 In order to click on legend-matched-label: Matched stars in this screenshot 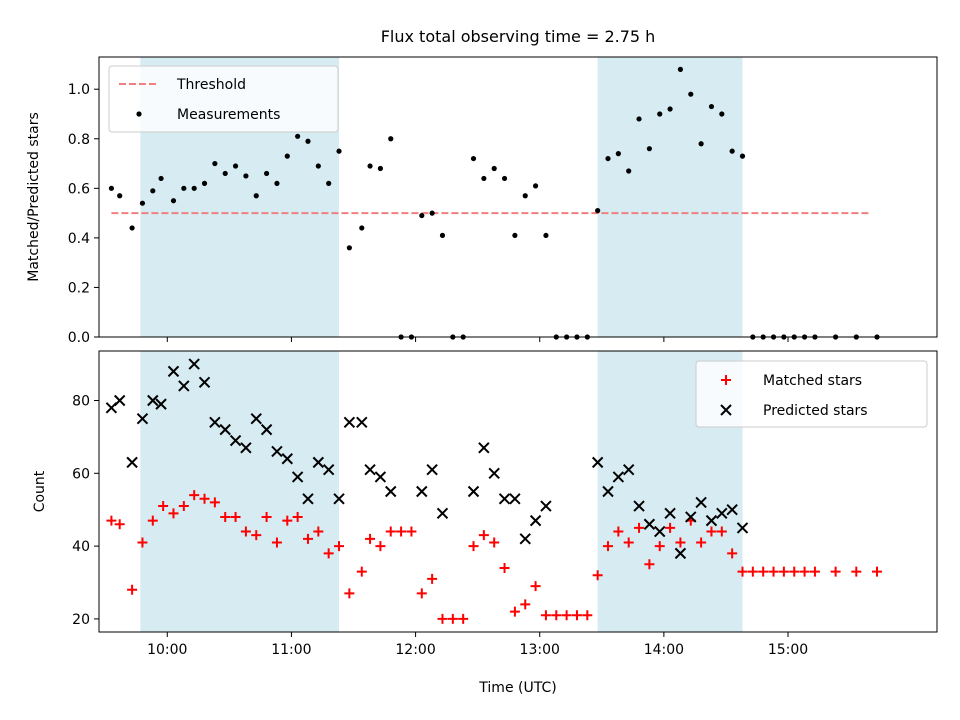, I will do `click(812, 381)`.